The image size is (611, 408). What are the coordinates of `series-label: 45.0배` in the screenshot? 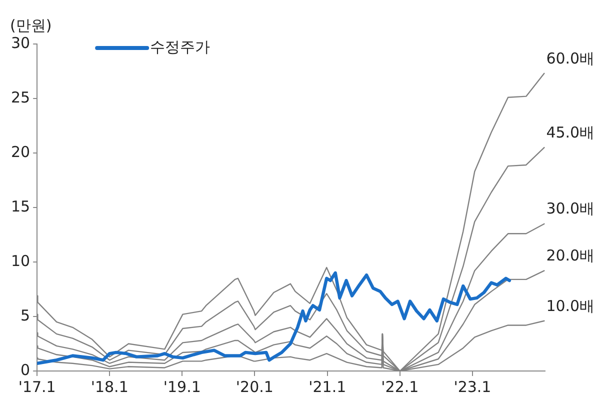 It's located at (570, 132).